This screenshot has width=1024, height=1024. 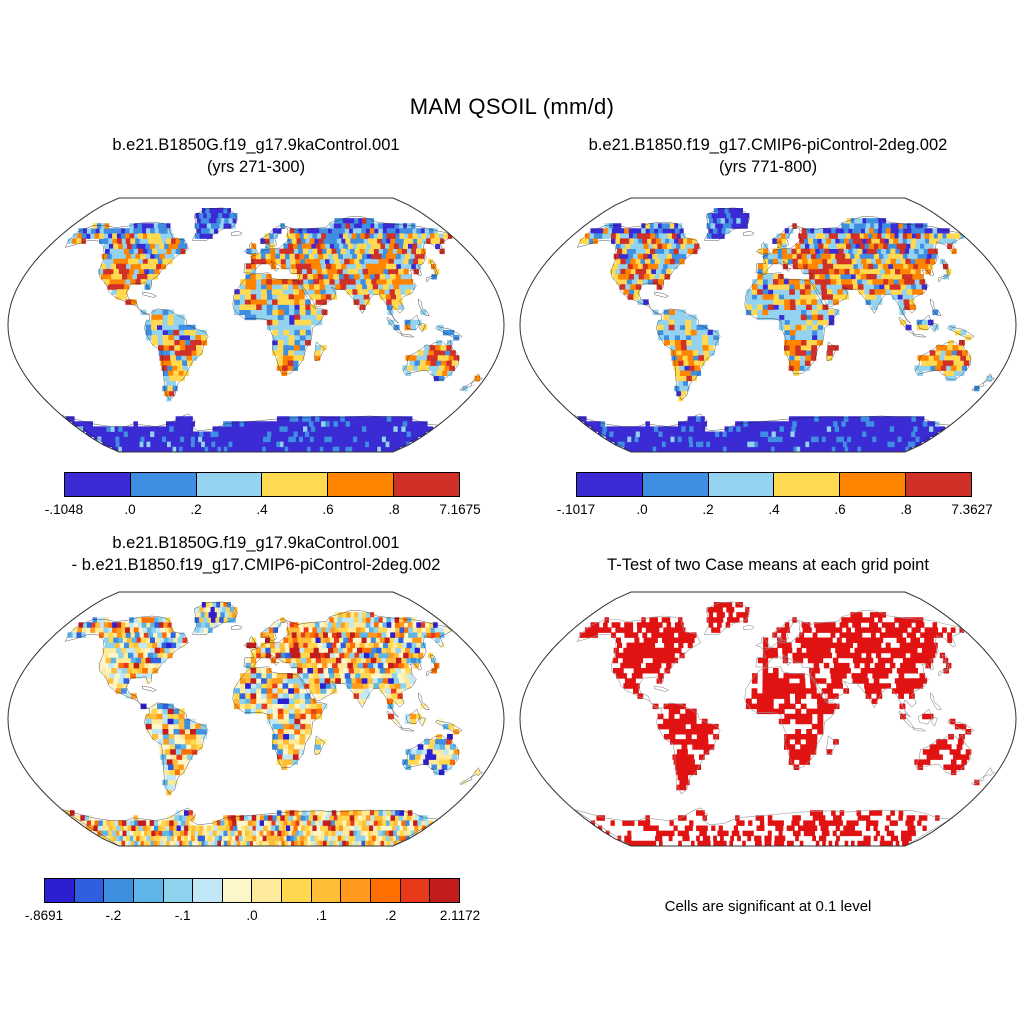 What do you see at coordinates (972, 509) in the screenshot?
I see `colorbar-label: 7.3627` at bounding box center [972, 509].